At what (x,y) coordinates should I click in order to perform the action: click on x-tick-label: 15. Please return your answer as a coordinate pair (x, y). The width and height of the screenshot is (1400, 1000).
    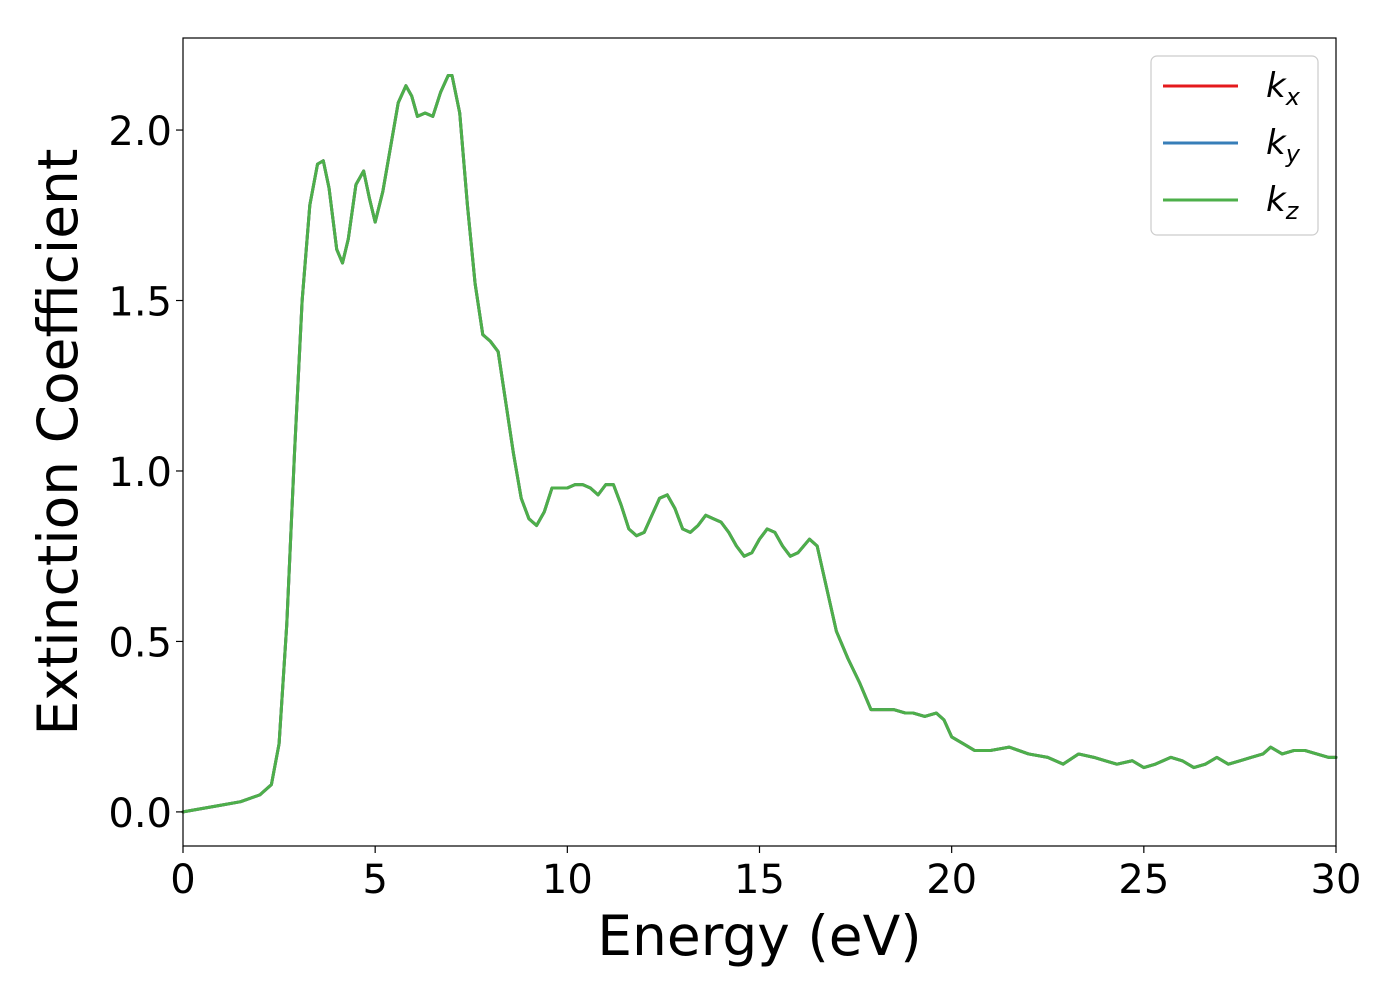
    Looking at the image, I should click on (759, 880).